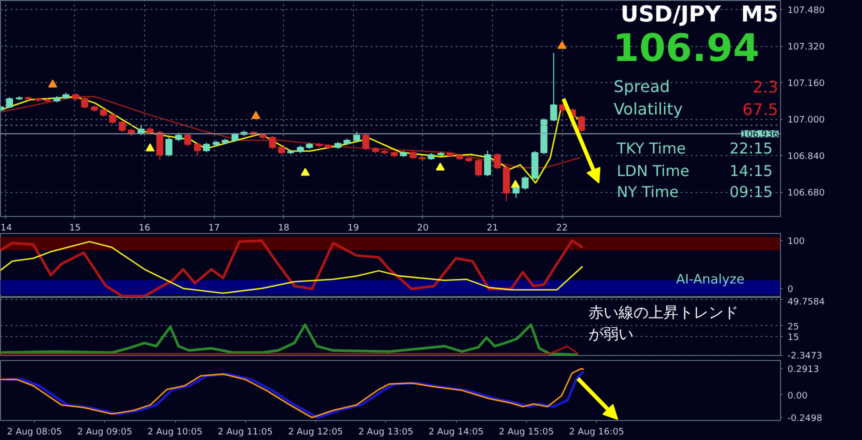 The height and width of the screenshot is (440, 862). What do you see at coordinates (751, 148) in the screenshot?
I see `annotation: 22:15` at bounding box center [751, 148].